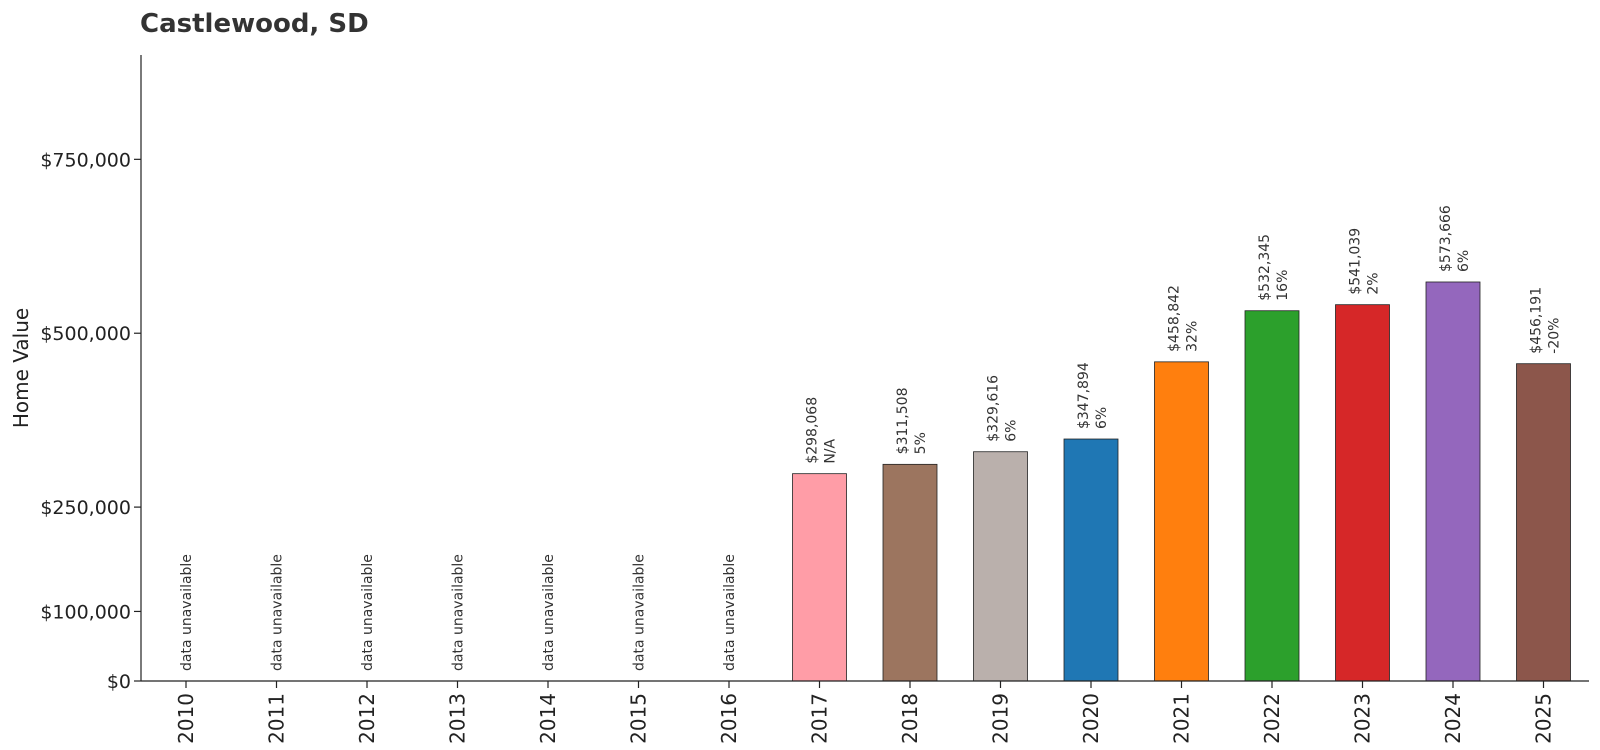  What do you see at coordinates (254, 24) in the screenshot?
I see `chart-title: Castlewood, SD` at bounding box center [254, 24].